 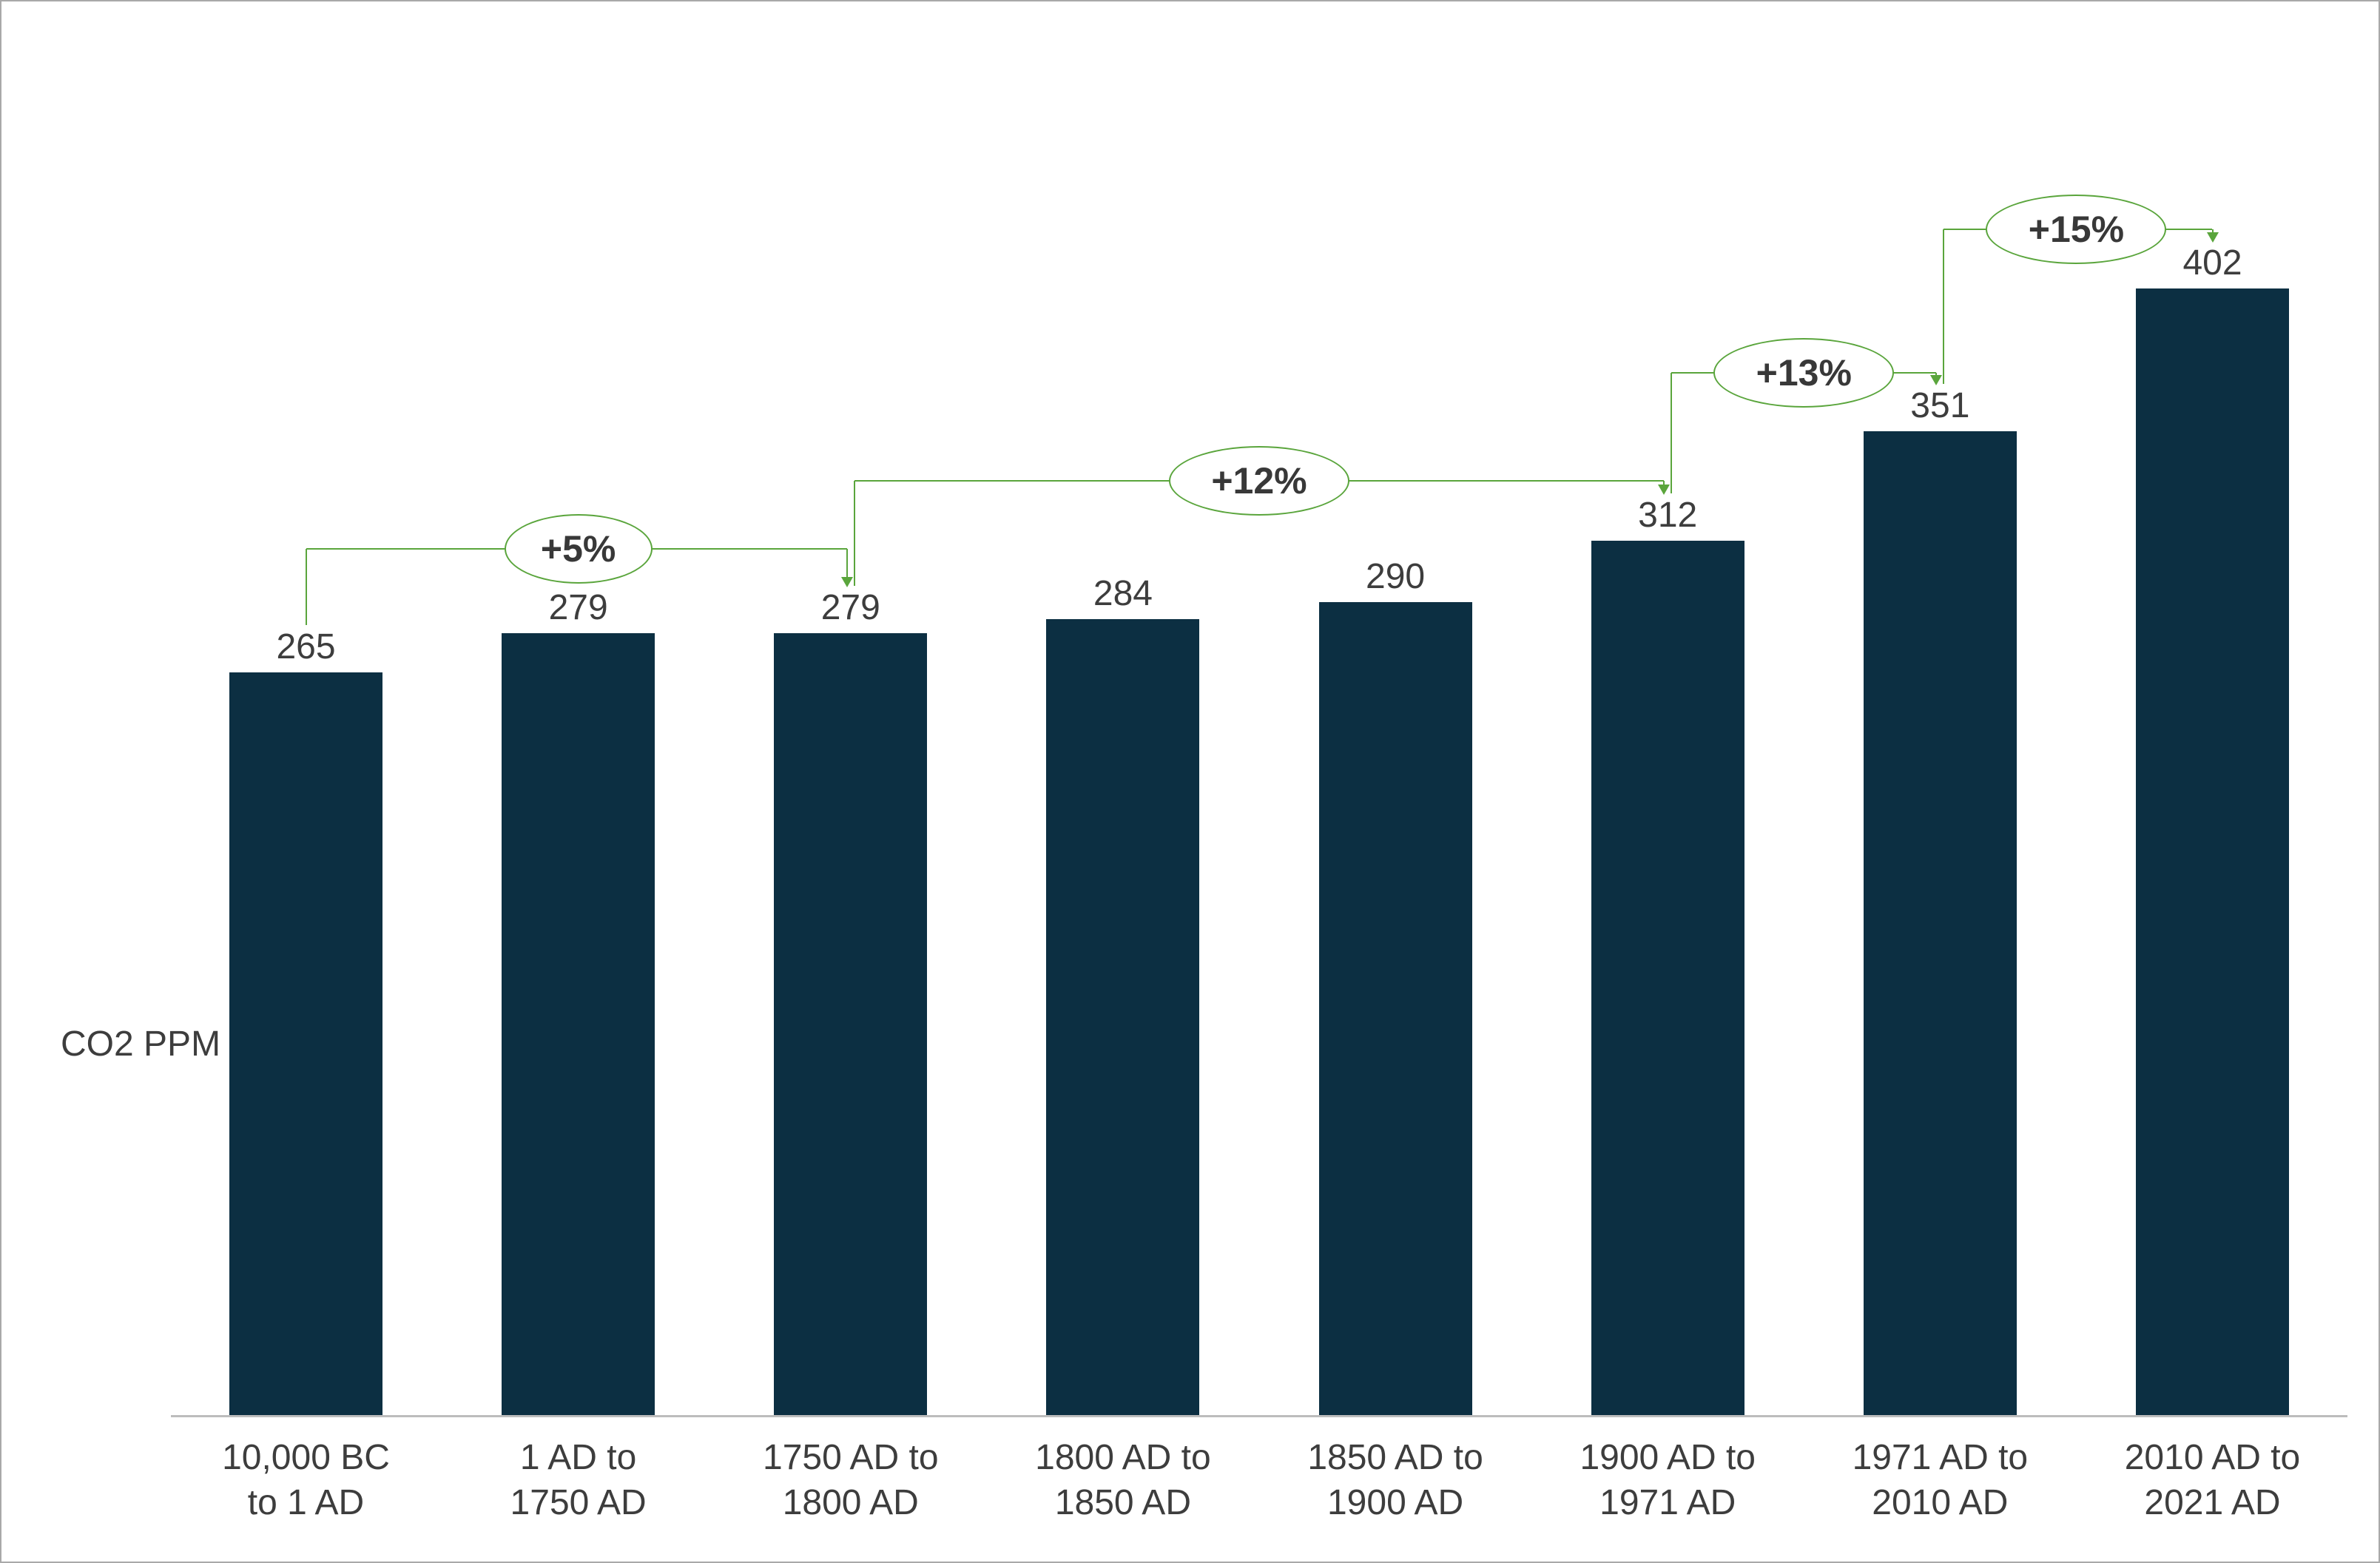 I want to click on bar-value-label: 351, so click(x=1940, y=406).